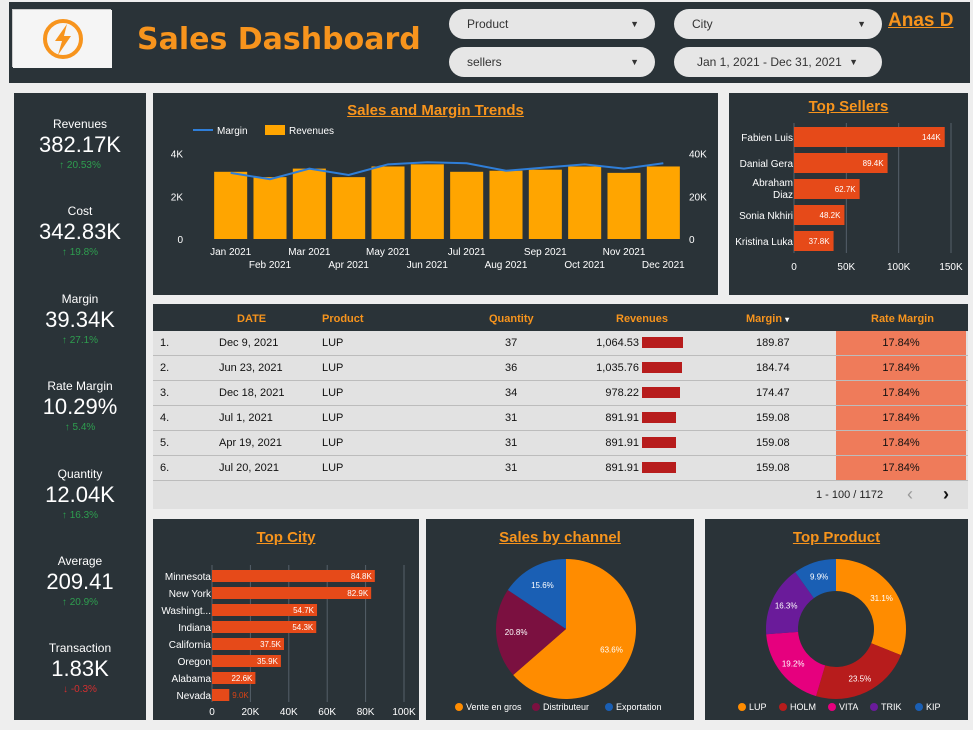 The image size is (973, 730). Describe the element at coordinates (80, 386) in the screenshot. I see `kpi-label: Rate Margin` at that location.